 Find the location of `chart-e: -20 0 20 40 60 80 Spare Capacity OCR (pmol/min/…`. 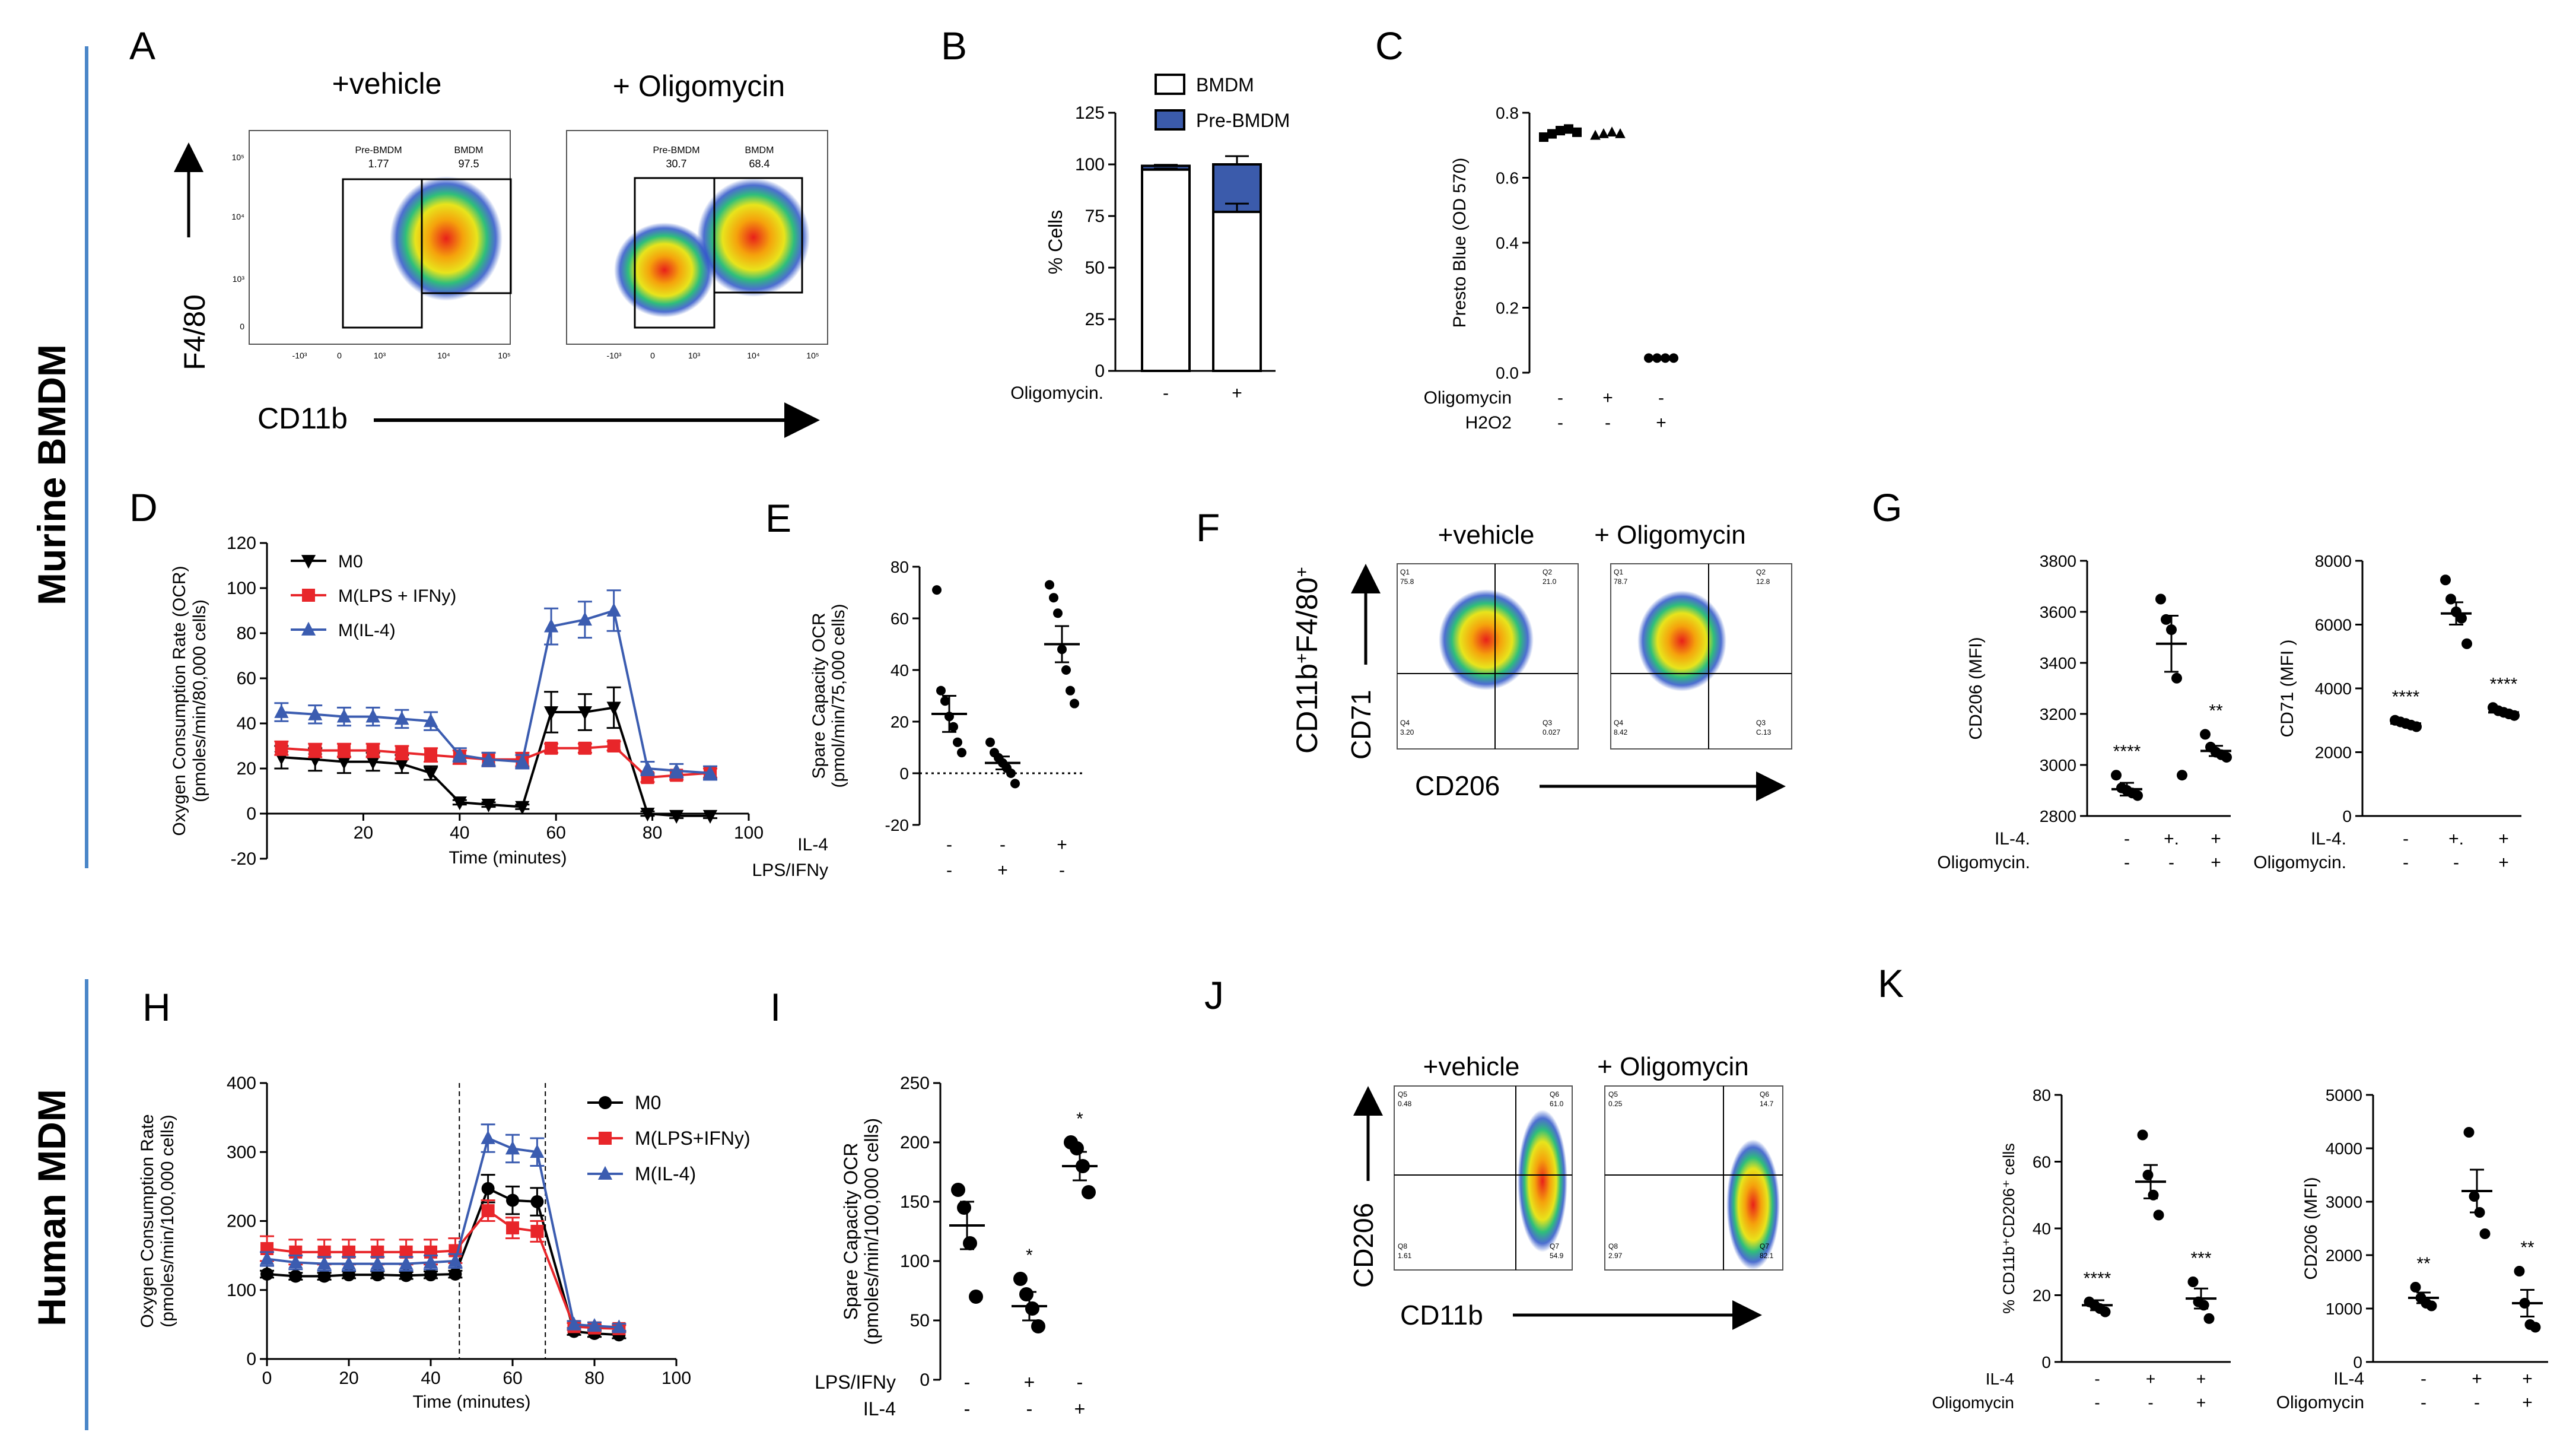

chart-e: -20 0 20 40 60 80 Spare Capacity OCR (pmol/min/… is located at coordinates (919, 719).